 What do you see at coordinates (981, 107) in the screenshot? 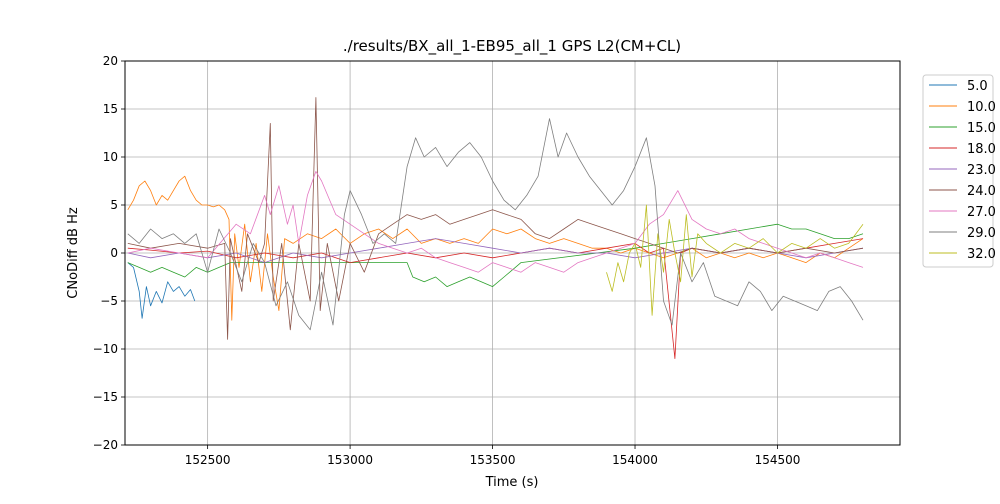
I see `legend-label: 10.0` at bounding box center [981, 107].